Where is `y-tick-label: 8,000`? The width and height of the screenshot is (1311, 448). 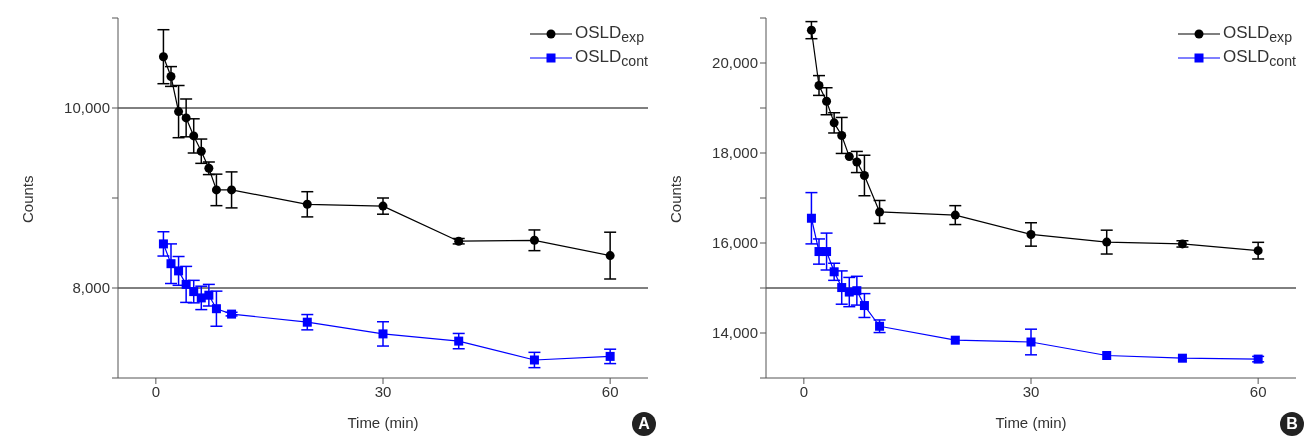 y-tick-label: 8,000 is located at coordinates (91, 288).